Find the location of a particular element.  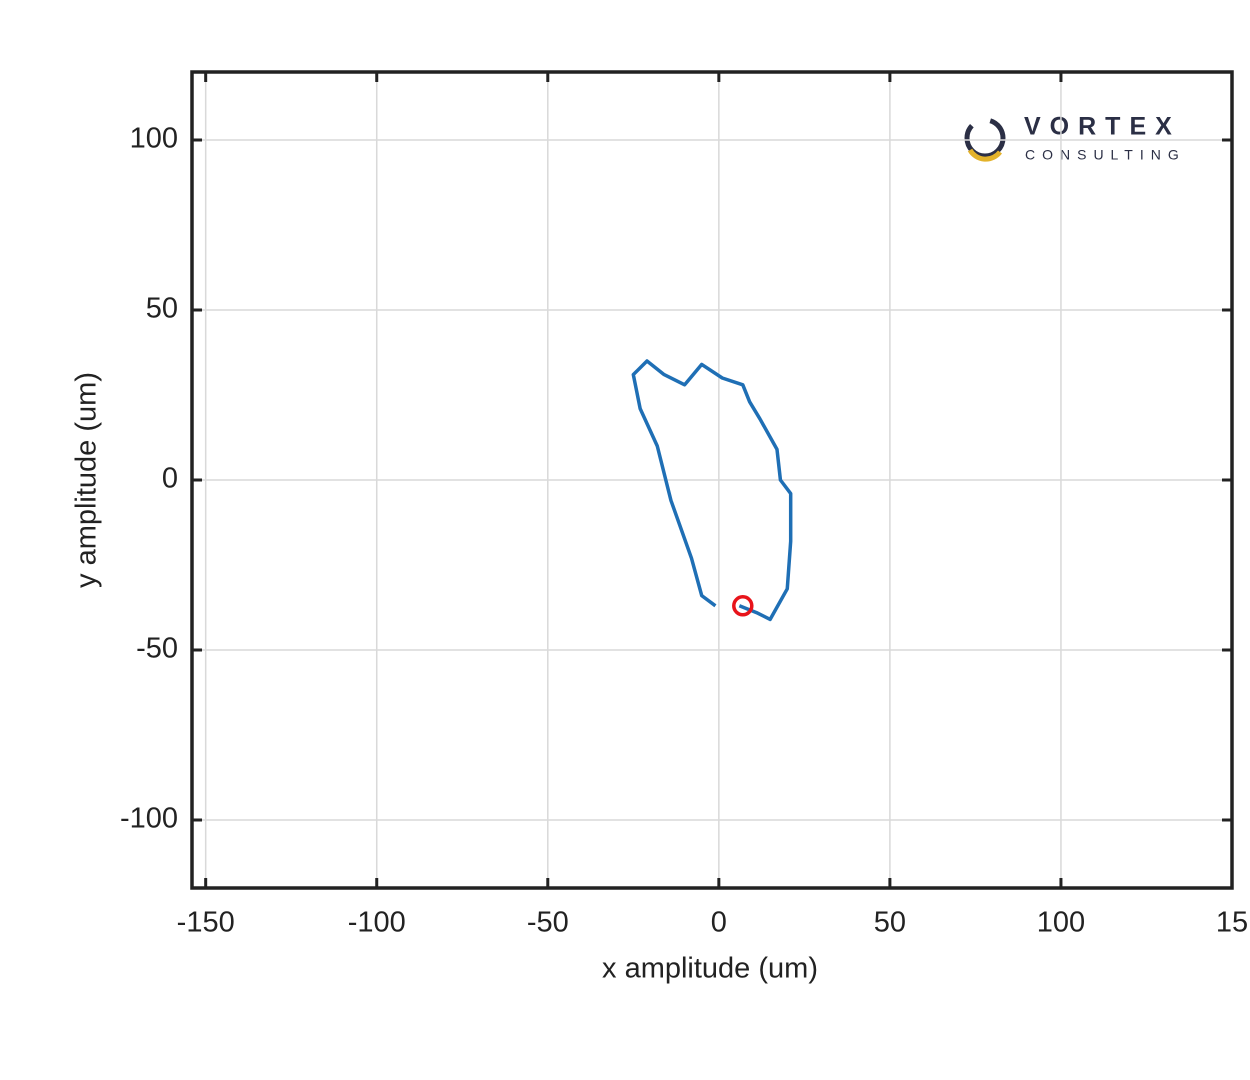

keyphasor-marker is located at coordinates (743, 606).